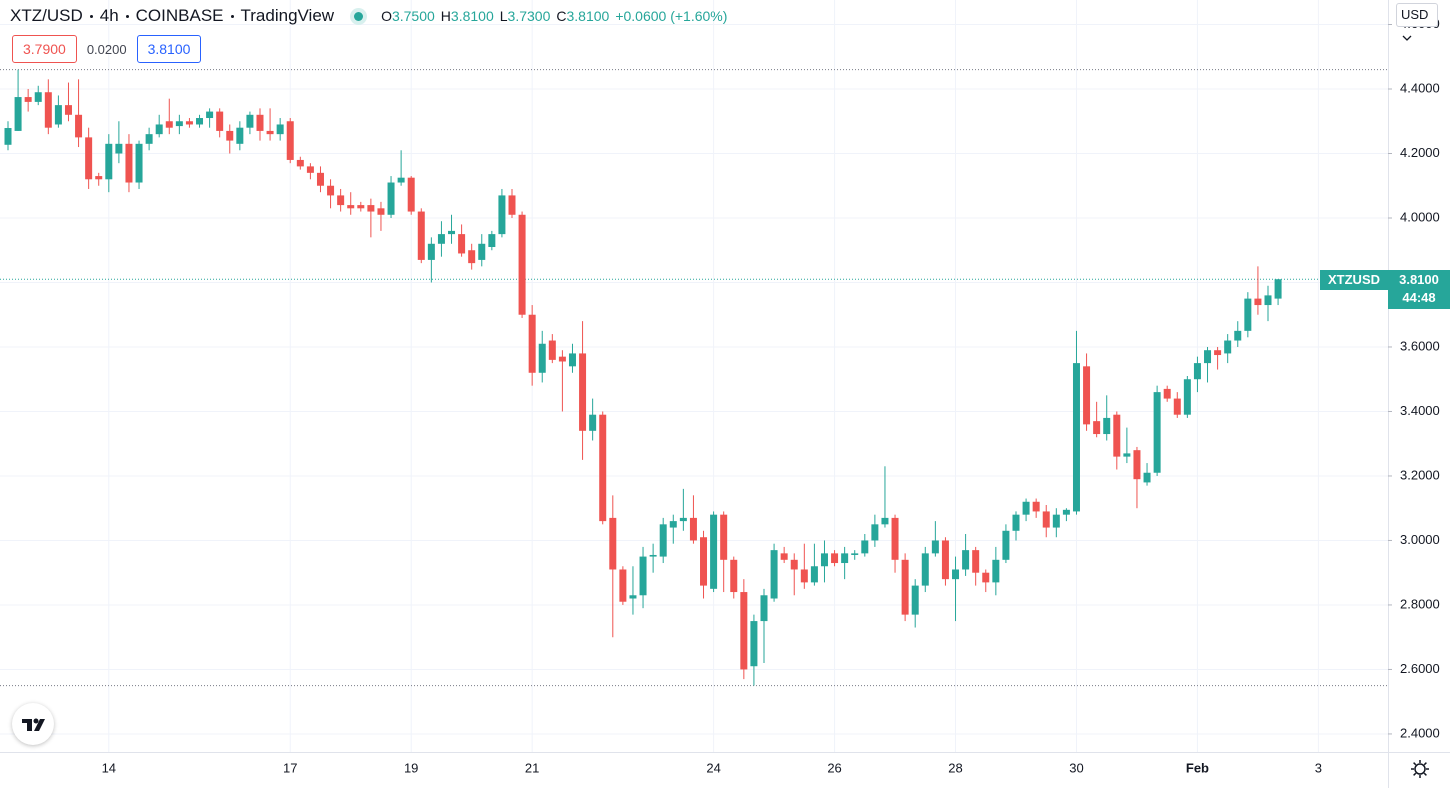 Image resolution: width=1450 pixels, height=788 pixels. What do you see at coordinates (411, 767) in the screenshot?
I see `x-tick-label: 19` at bounding box center [411, 767].